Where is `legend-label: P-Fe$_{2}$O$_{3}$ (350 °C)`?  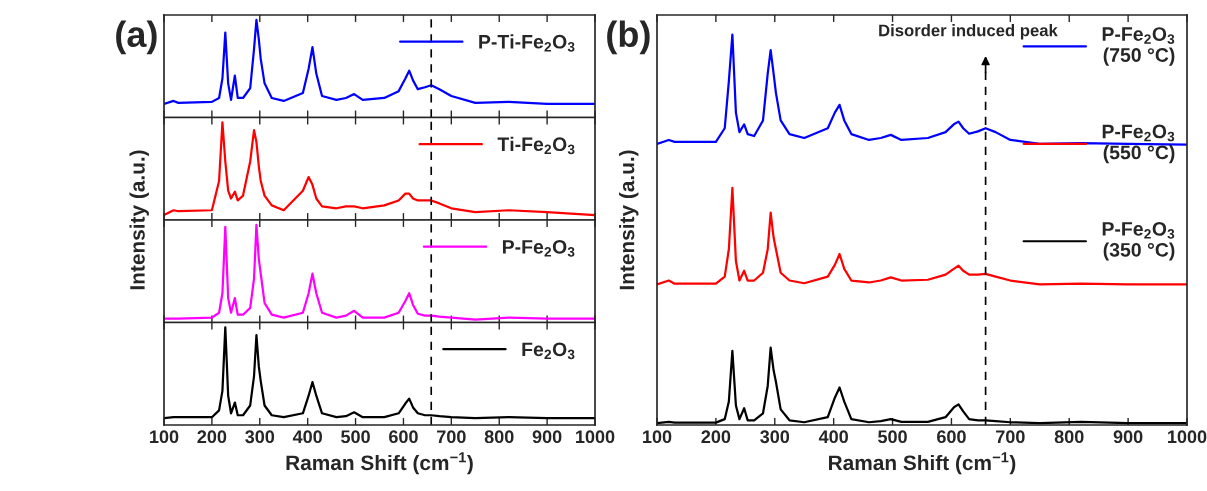 legend-label: P-Fe$_{2}$O$_{3}$ (350 °C) is located at coordinates (1138, 241).